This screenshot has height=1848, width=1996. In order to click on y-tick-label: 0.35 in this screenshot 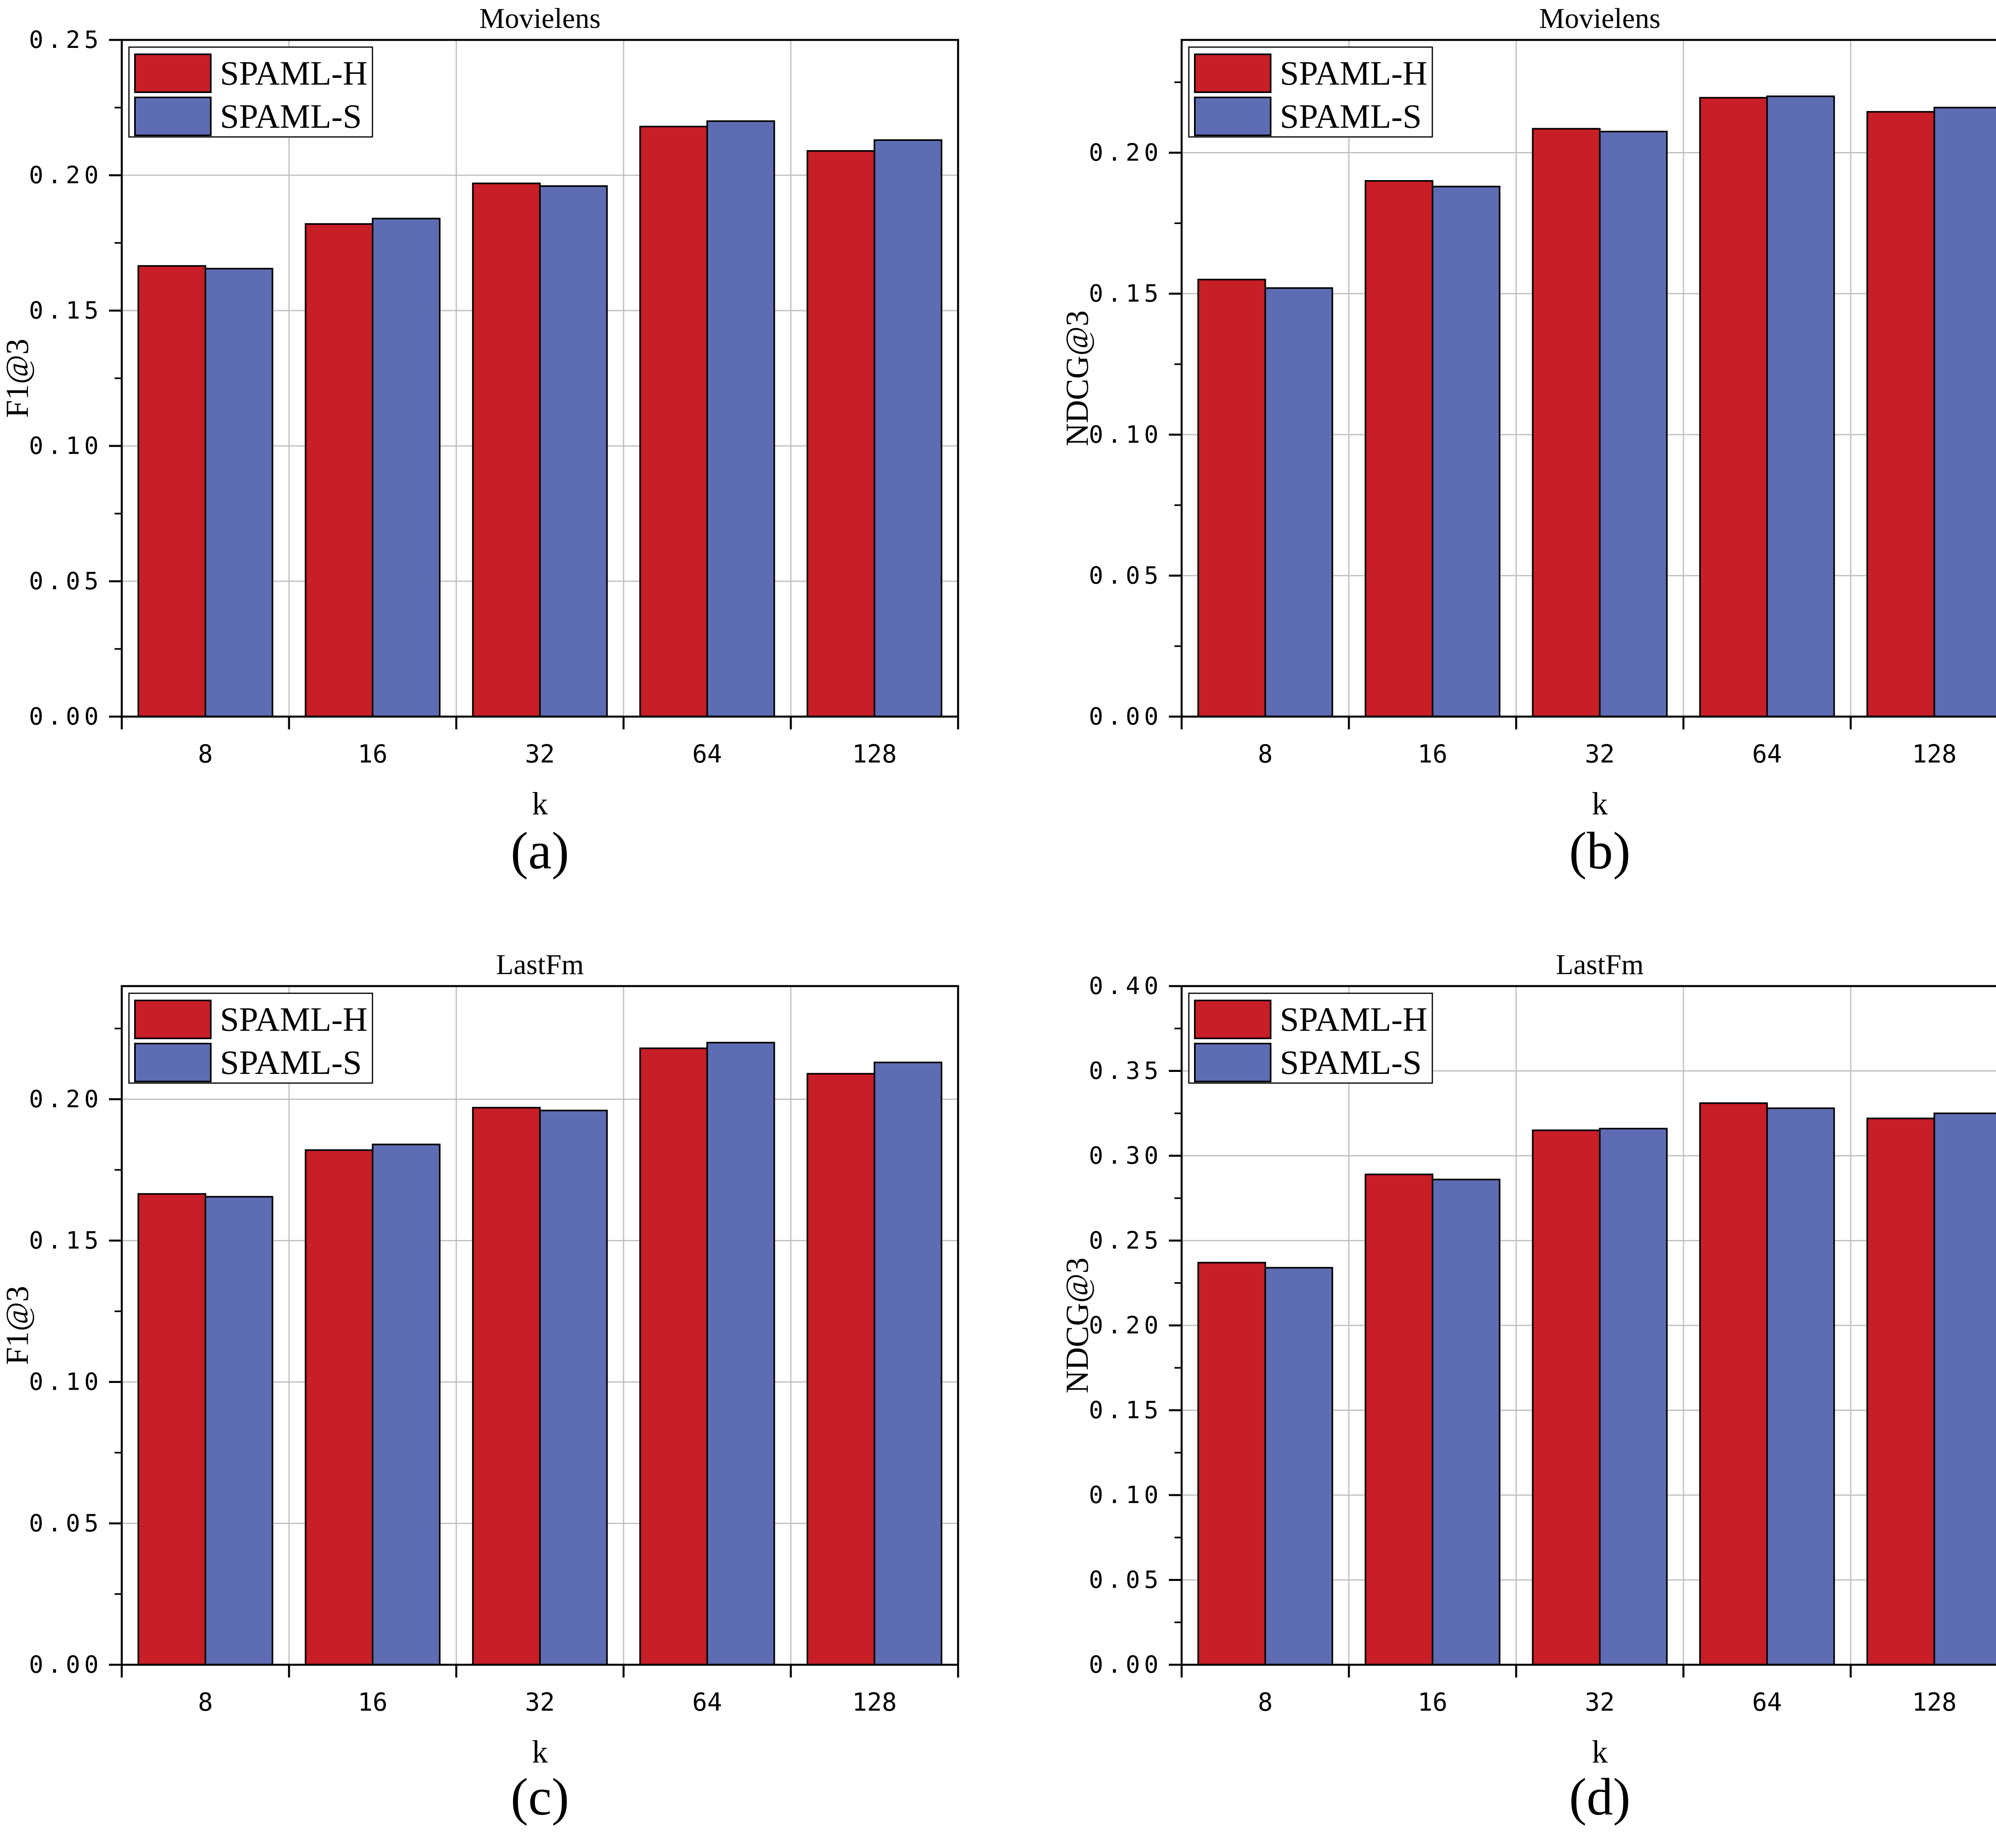, I will do `click(1126, 1071)`.